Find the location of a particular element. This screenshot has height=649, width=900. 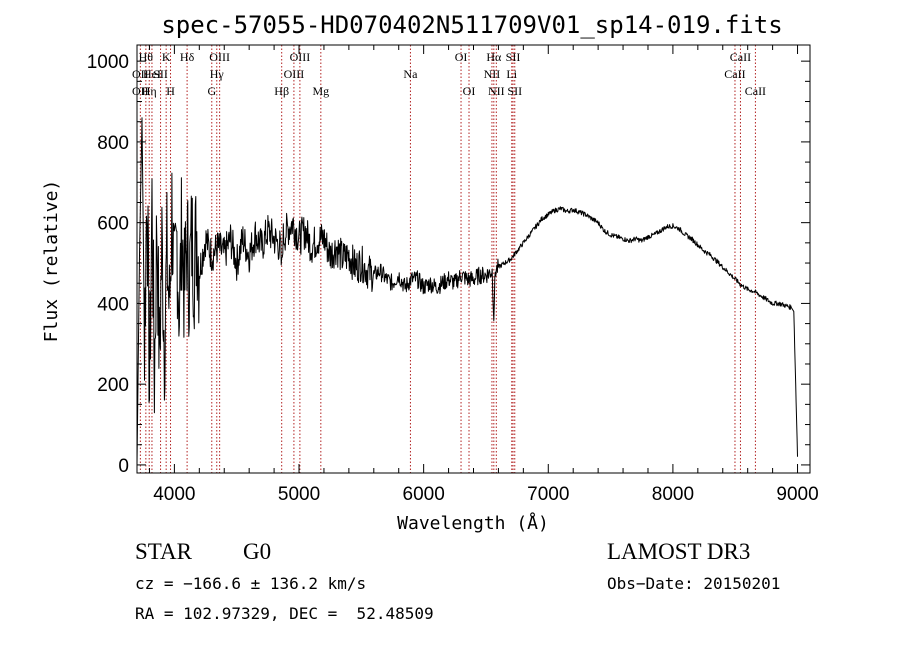

x-tick-label: 5000 is located at coordinates (299, 494).